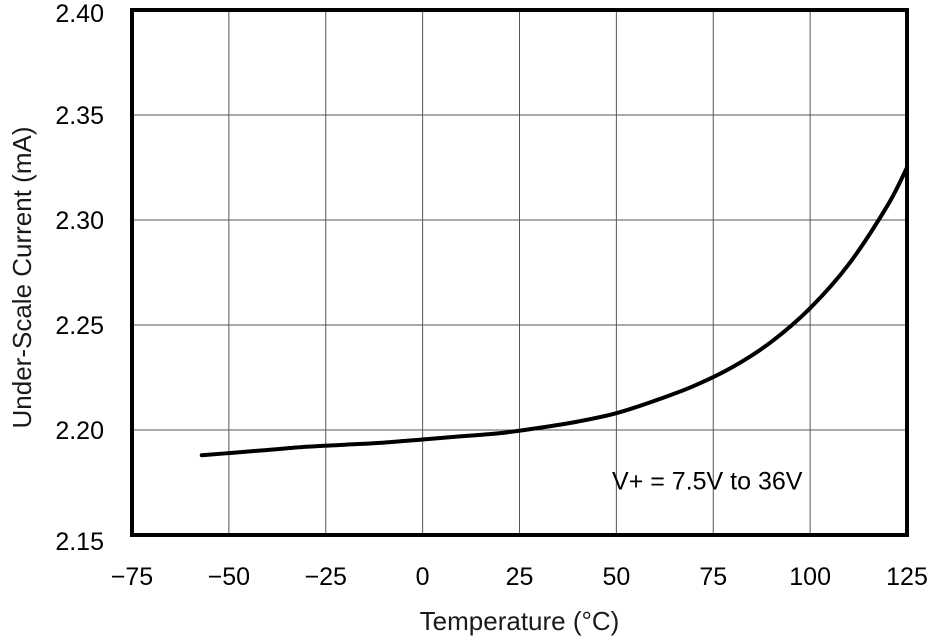 Image resolution: width=933 pixels, height=638 pixels. I want to click on y-tick-labels: 2.15 2.20 2.25 2.30 2.35 2.40, so click(79, 278).